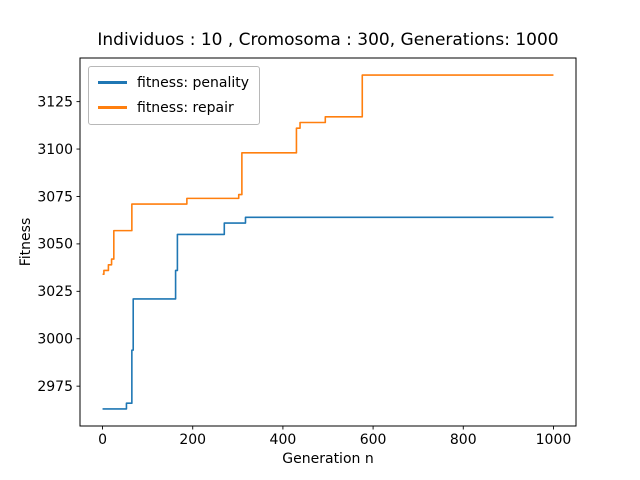  I want to click on x-tick-label: 1000, so click(554, 440).